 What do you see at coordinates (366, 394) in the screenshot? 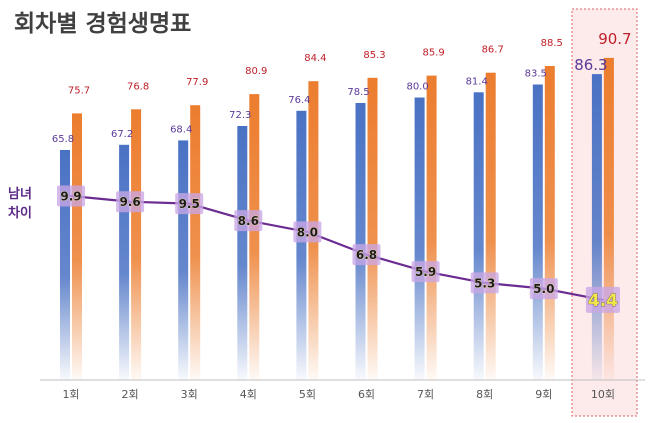
I see `x-tick-label: 6회` at bounding box center [366, 394].